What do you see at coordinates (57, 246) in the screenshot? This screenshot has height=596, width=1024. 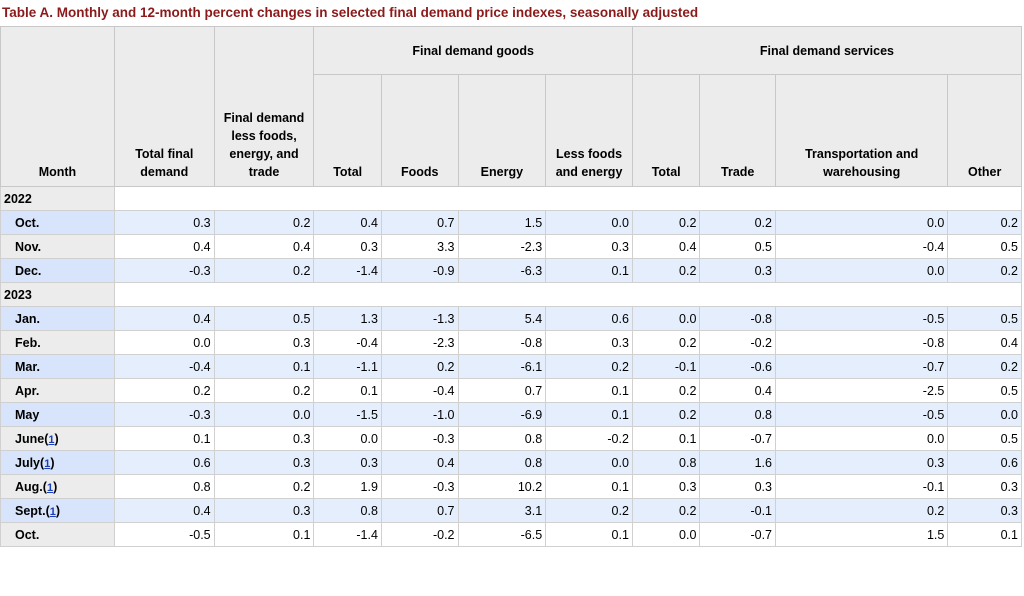 I see `month-cell: Nov.` at bounding box center [57, 246].